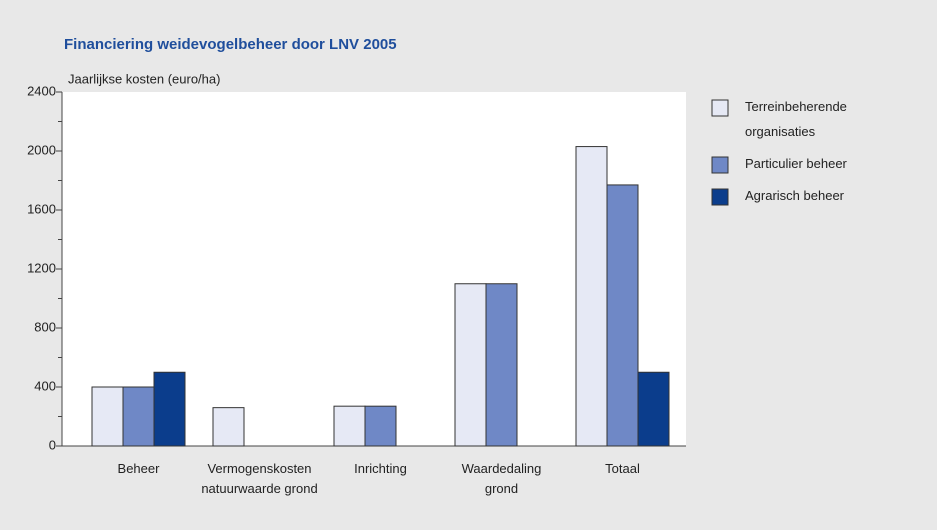 The height and width of the screenshot is (530, 937). I want to click on legend-label: Agrarisch beheer, so click(795, 195).